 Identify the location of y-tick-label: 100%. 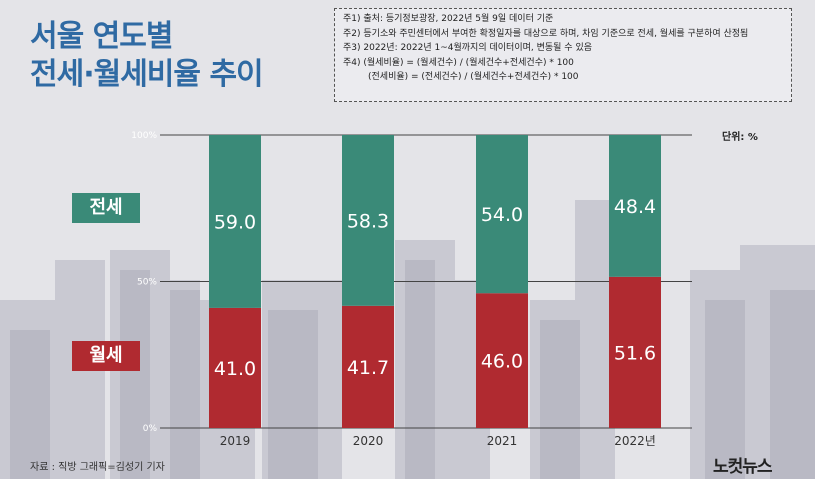
(144, 136).